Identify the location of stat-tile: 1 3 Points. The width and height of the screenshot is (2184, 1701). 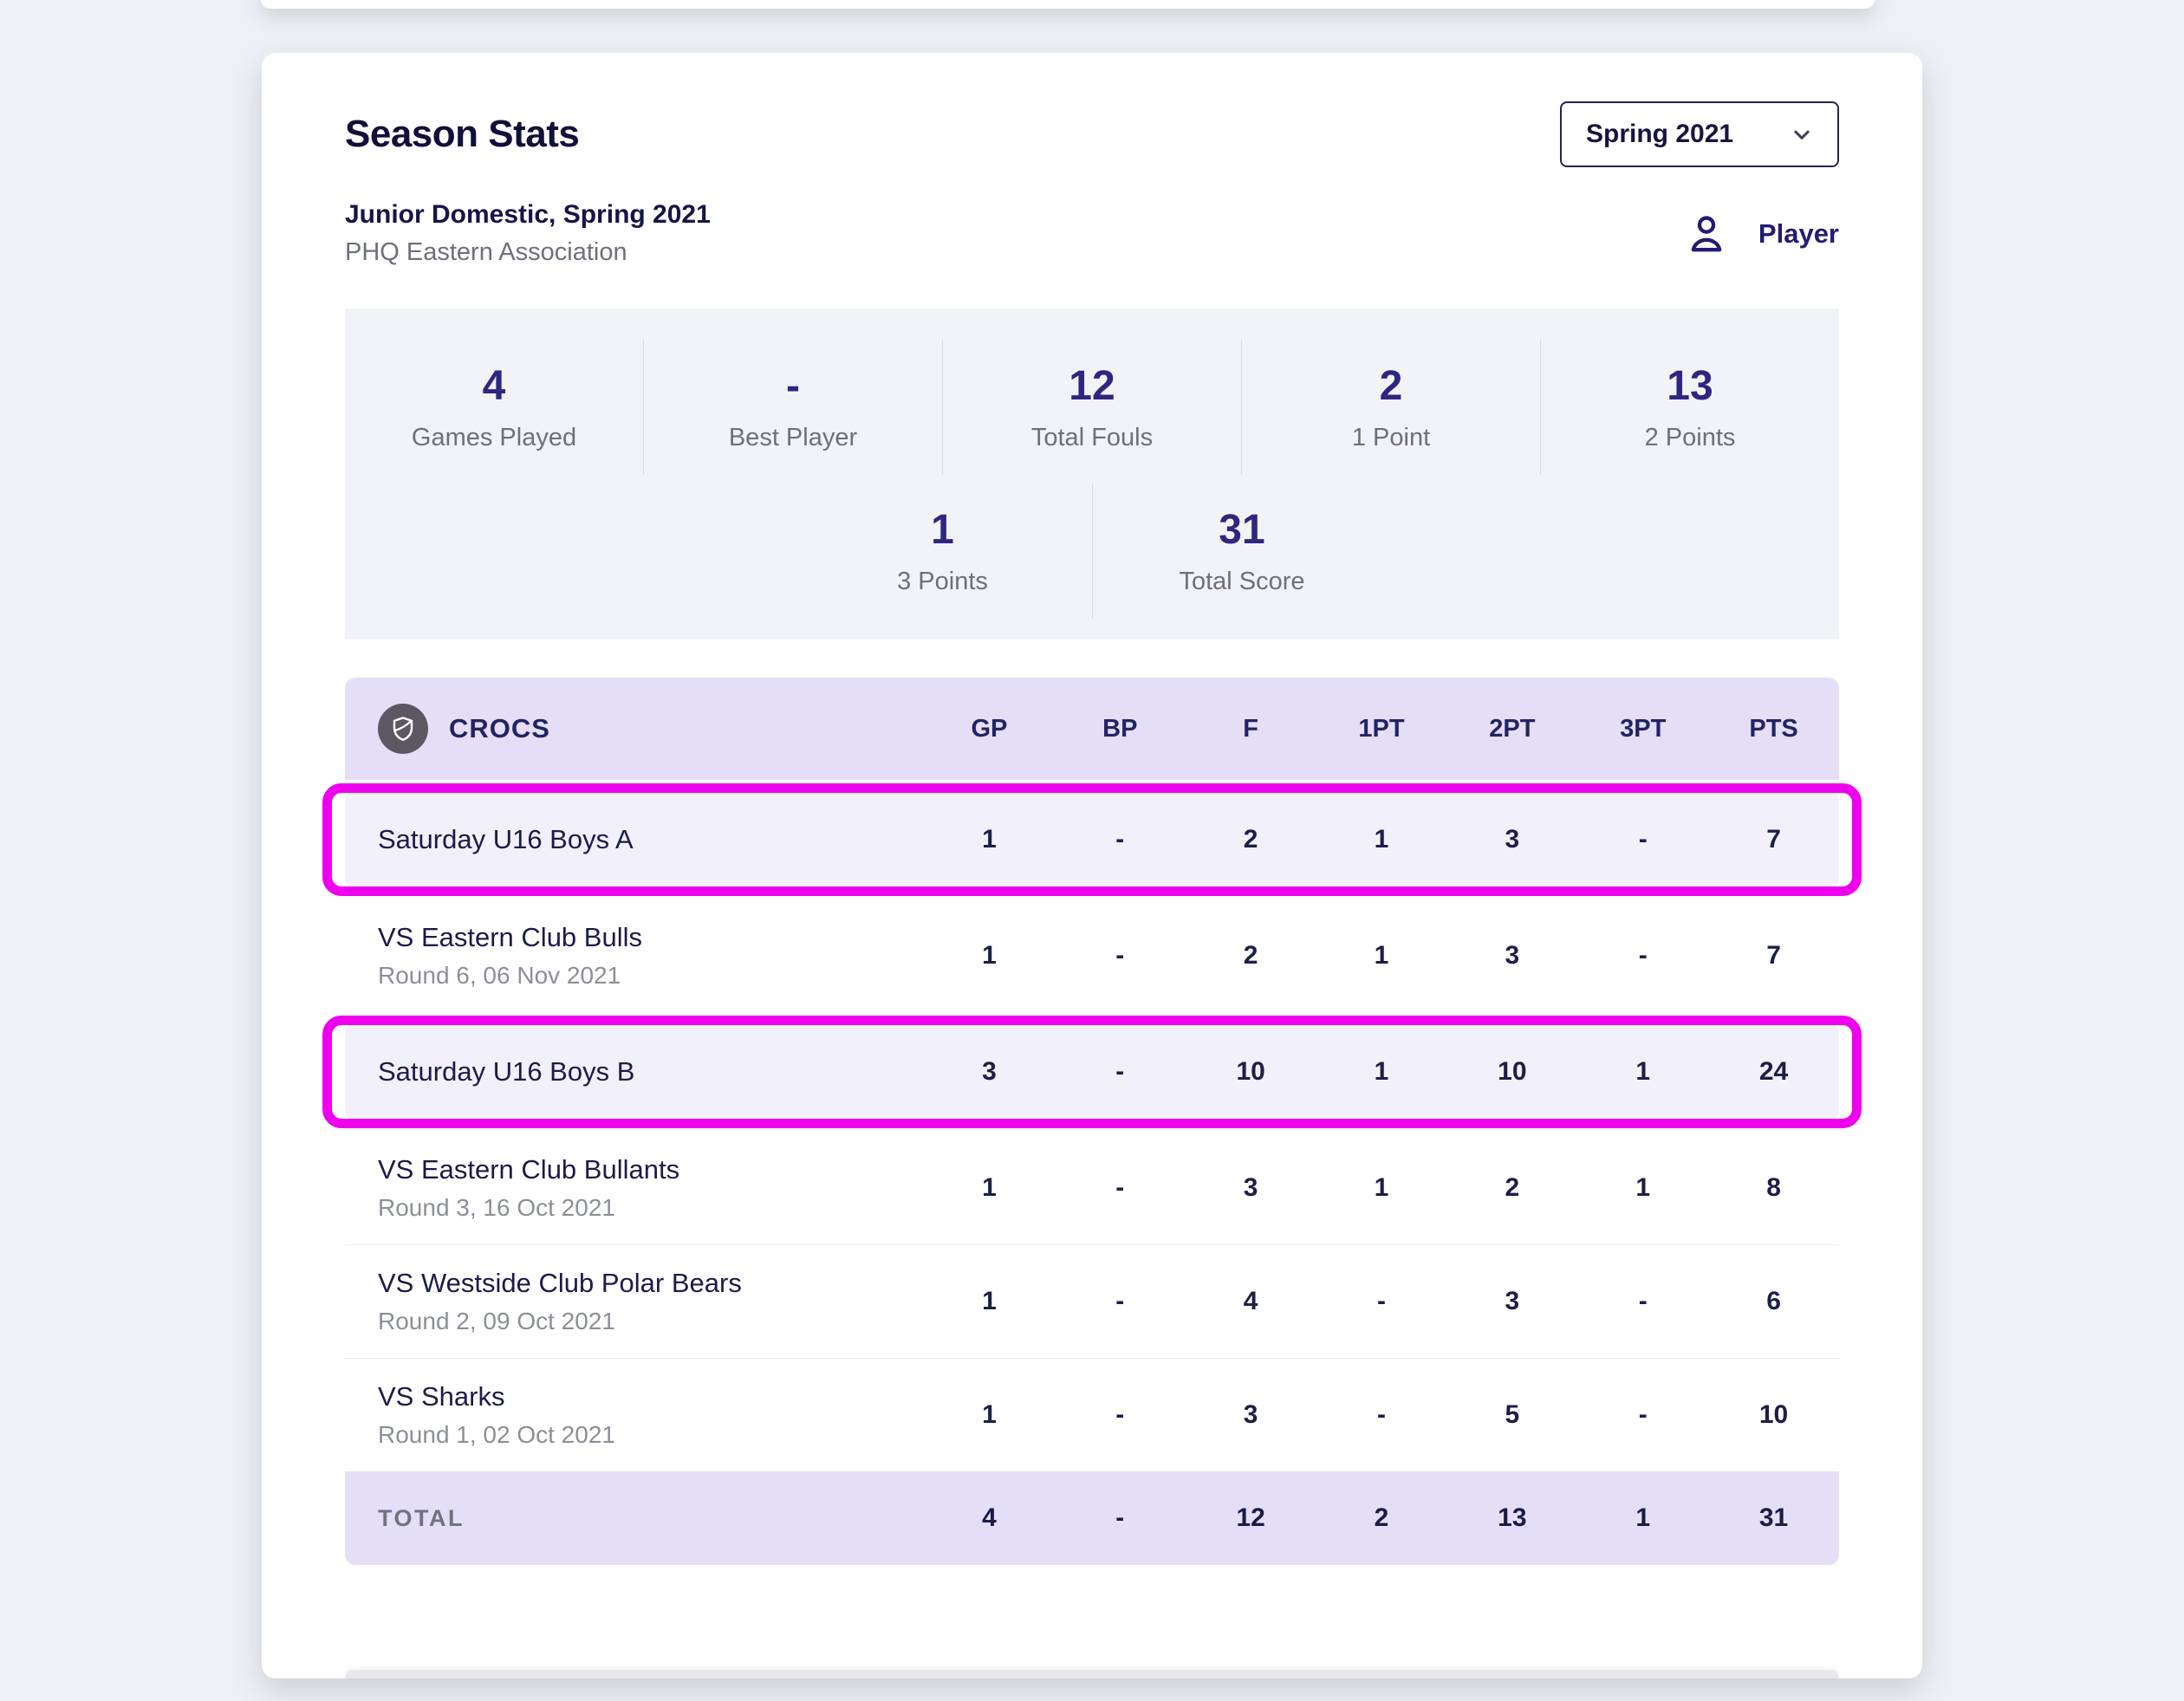
(942, 551).